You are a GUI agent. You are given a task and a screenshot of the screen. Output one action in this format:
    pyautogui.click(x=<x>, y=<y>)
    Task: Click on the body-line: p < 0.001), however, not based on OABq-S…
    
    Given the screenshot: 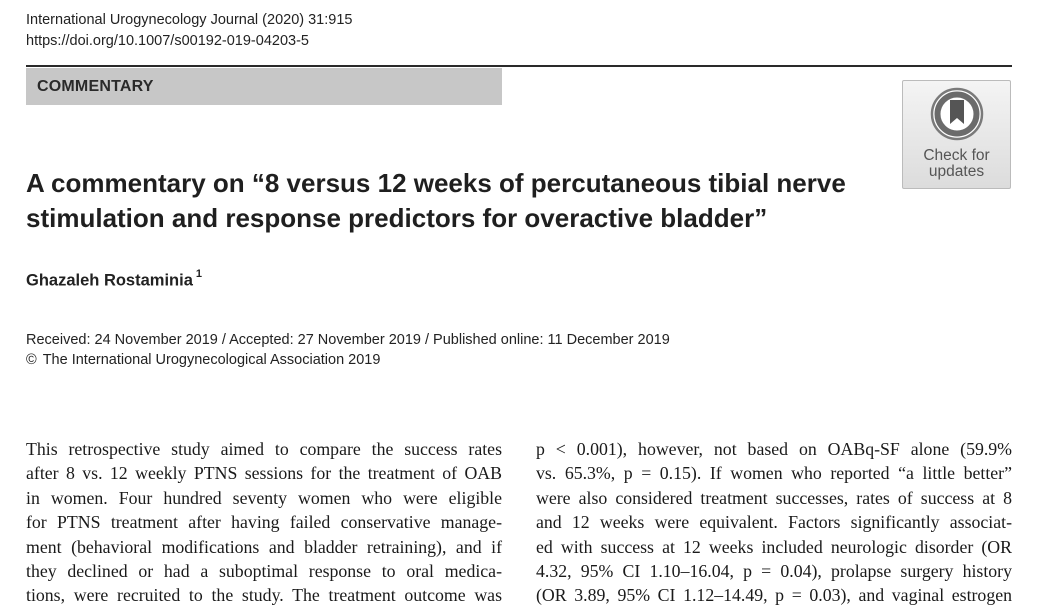 What is the action you would take?
    pyautogui.click(x=774, y=449)
    